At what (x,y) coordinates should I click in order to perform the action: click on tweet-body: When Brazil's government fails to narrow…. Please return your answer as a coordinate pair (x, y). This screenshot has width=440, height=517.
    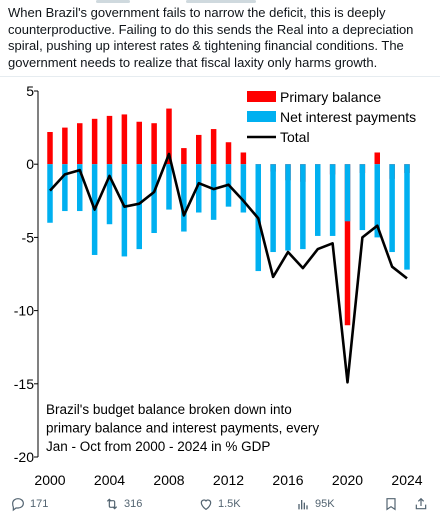
    Looking at the image, I should click on (211, 37).